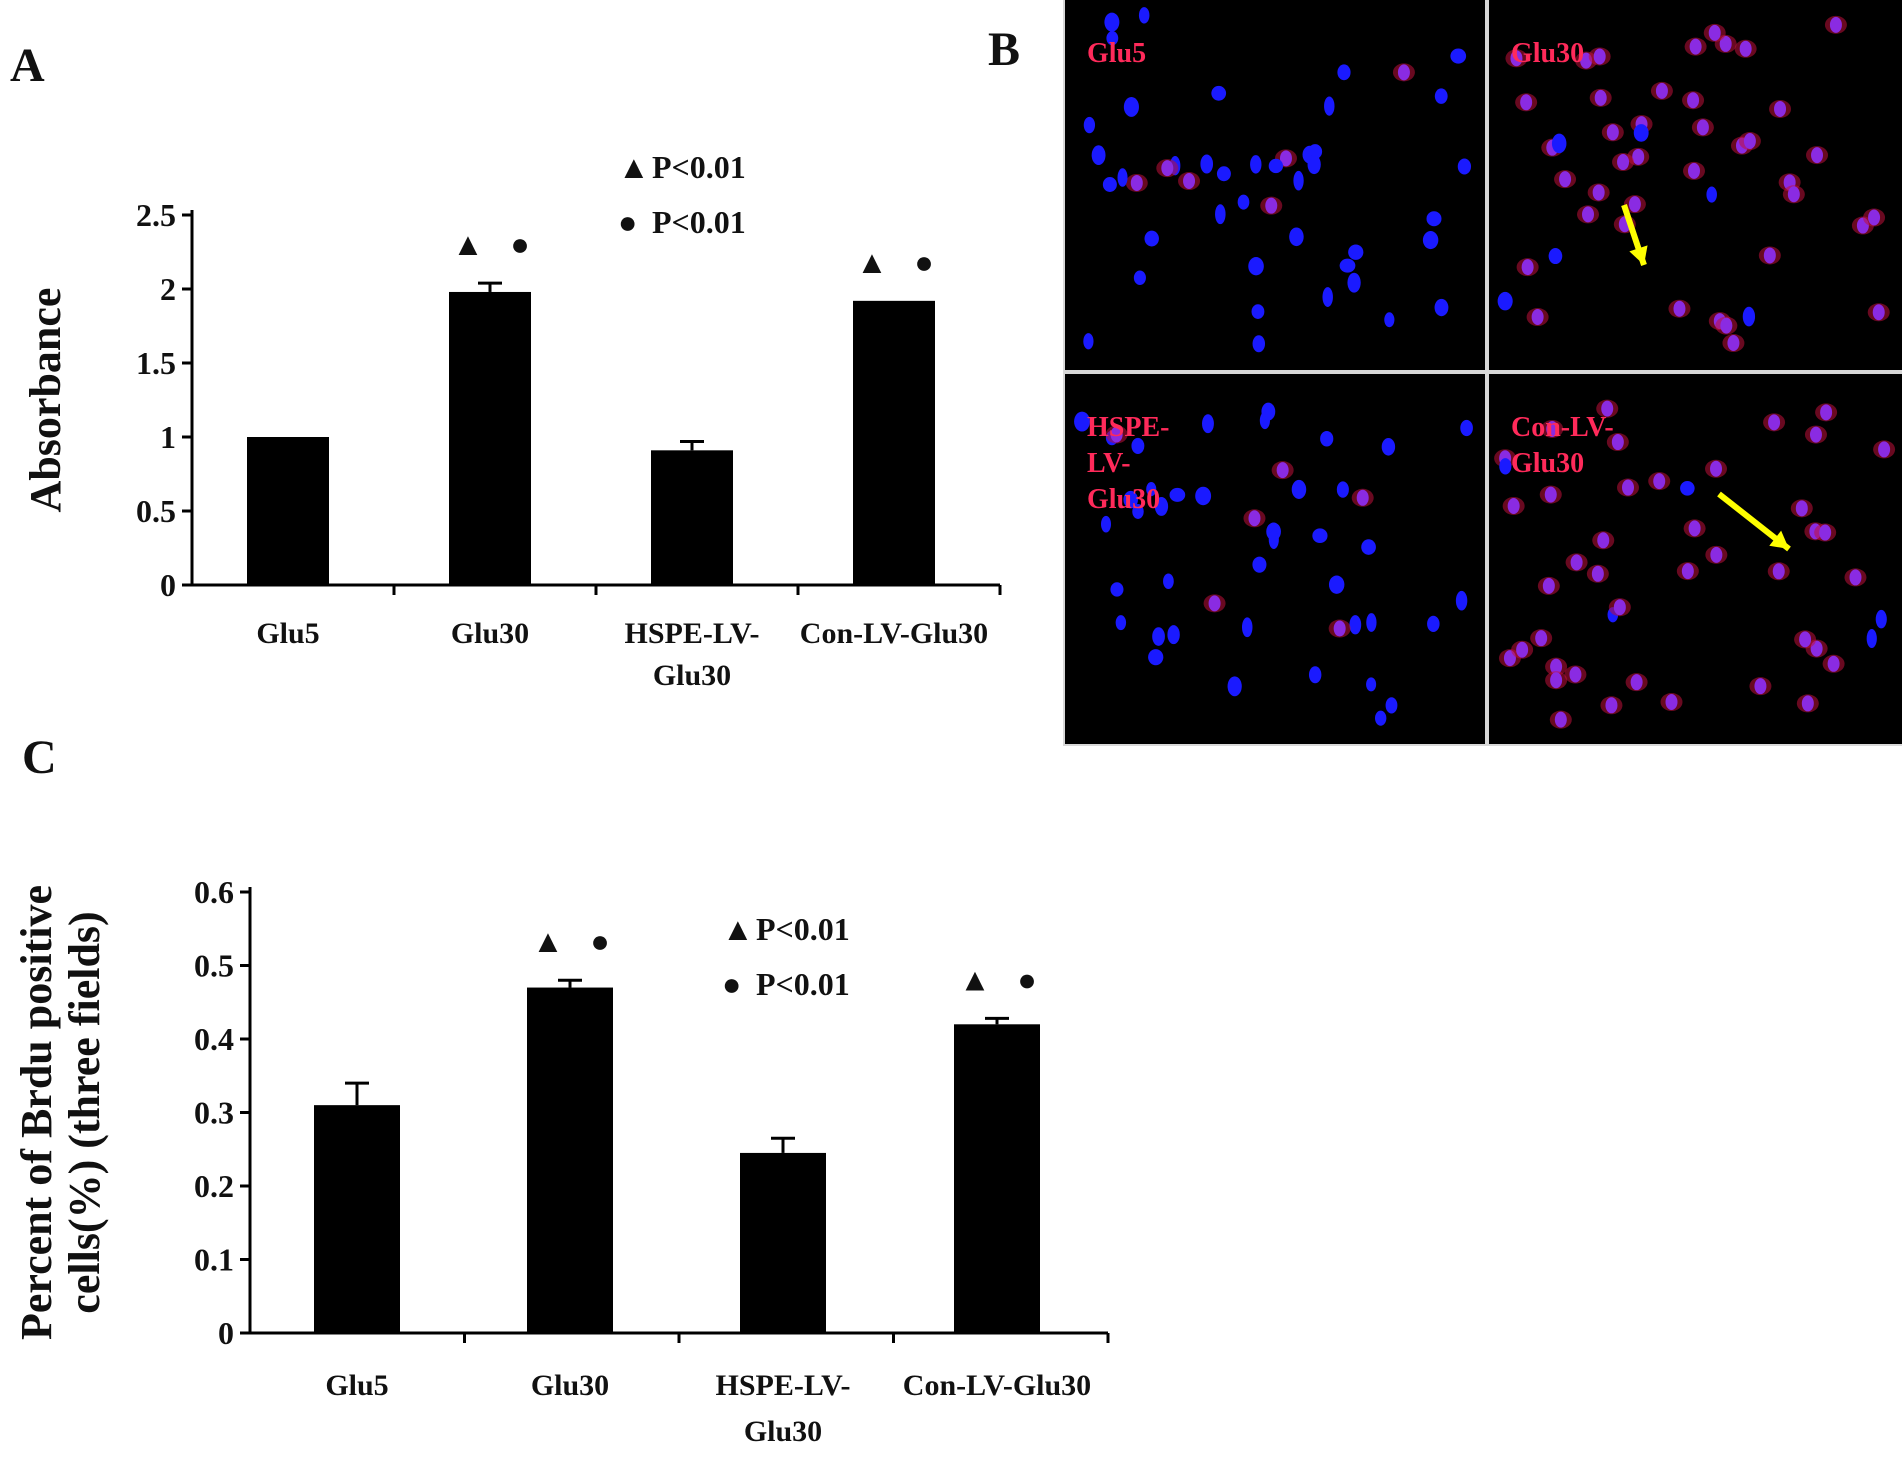  What do you see at coordinates (1004, 49) in the screenshot?
I see `panel-label-b: B` at bounding box center [1004, 49].